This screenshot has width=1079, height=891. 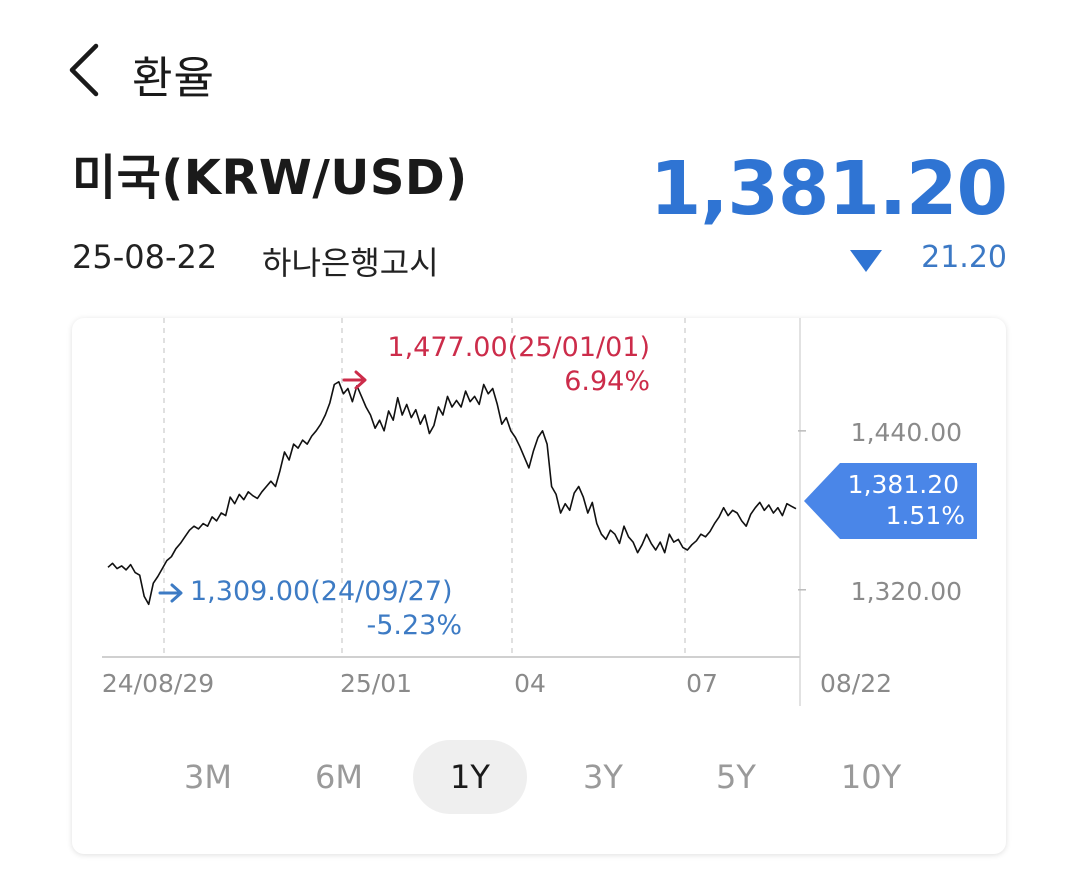 What do you see at coordinates (903, 484) in the screenshot?
I see `current-value-label: 1,381.20` at bounding box center [903, 484].